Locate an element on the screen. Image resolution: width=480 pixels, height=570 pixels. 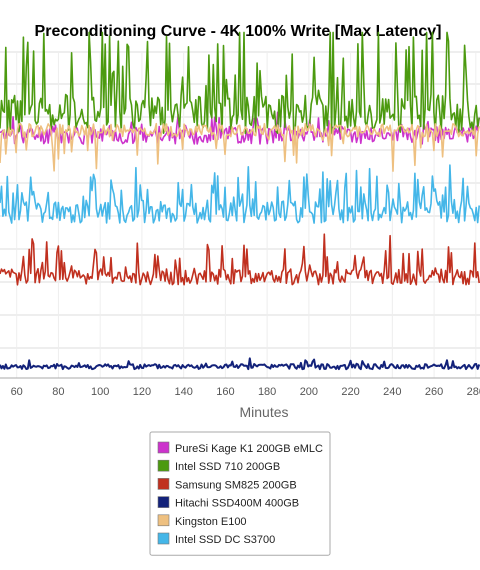
x-tick-label: 200 is located at coordinates (309, 392).